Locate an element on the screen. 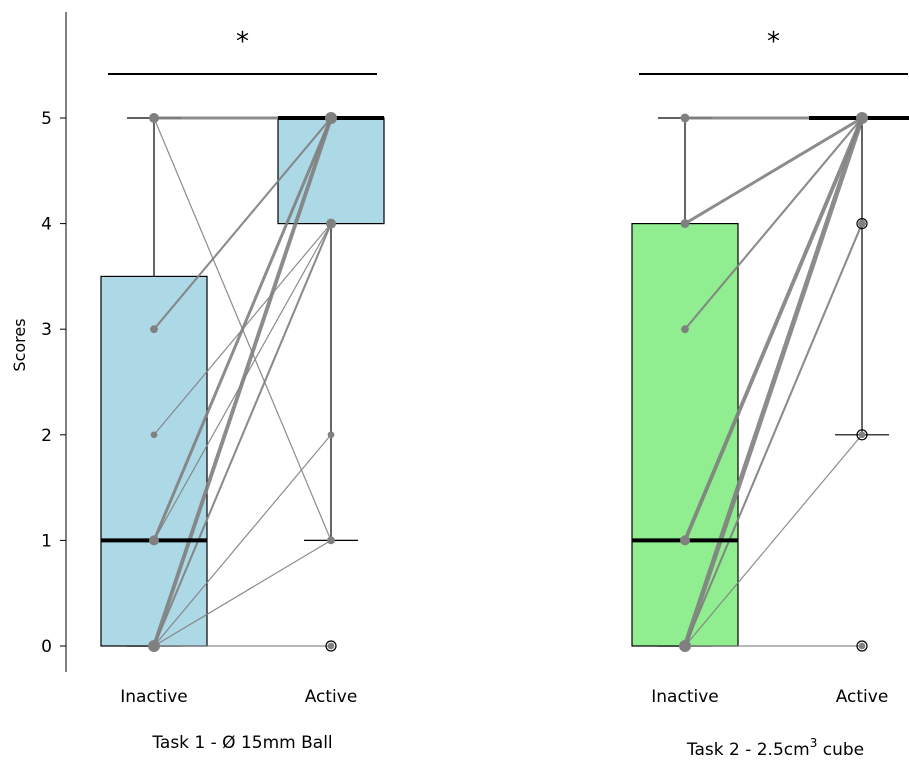  panel-title-superscript: 3 is located at coordinates (814, 743).